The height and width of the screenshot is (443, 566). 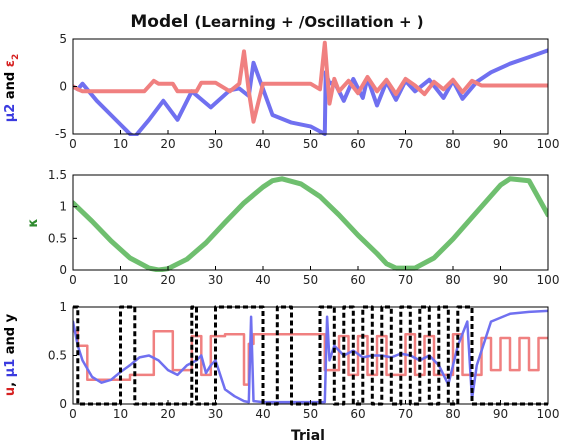 What do you see at coordinates (57, 175) in the screenshot?
I see `y-tick-label: 1.5` at bounding box center [57, 175].